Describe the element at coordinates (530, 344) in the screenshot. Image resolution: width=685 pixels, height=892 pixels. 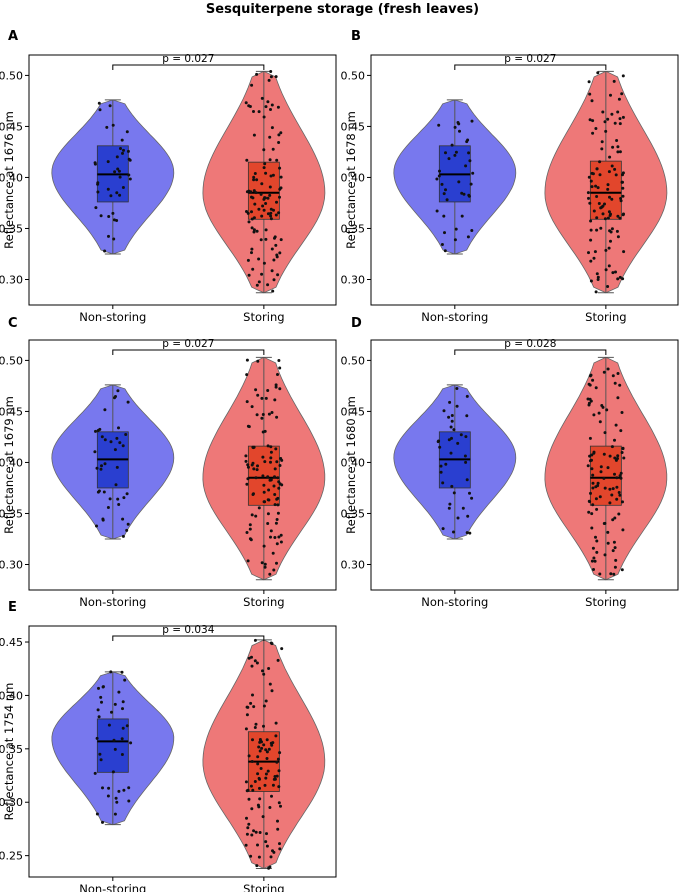
I see `p-value-label: p = 0.028` at that location.